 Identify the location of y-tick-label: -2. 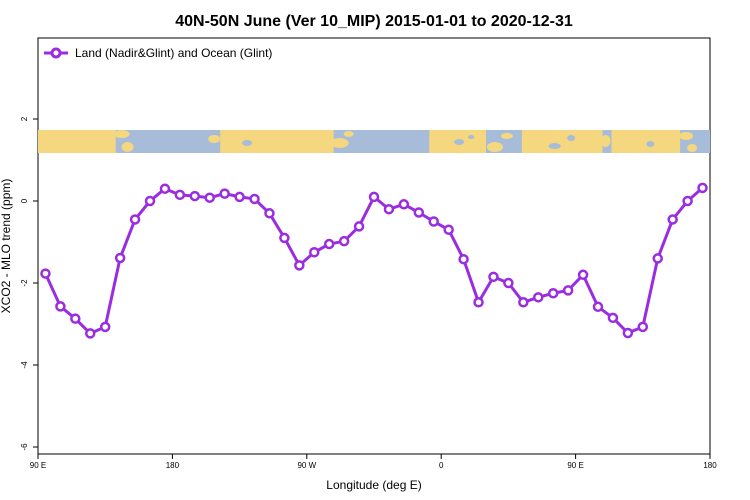
(24, 283).